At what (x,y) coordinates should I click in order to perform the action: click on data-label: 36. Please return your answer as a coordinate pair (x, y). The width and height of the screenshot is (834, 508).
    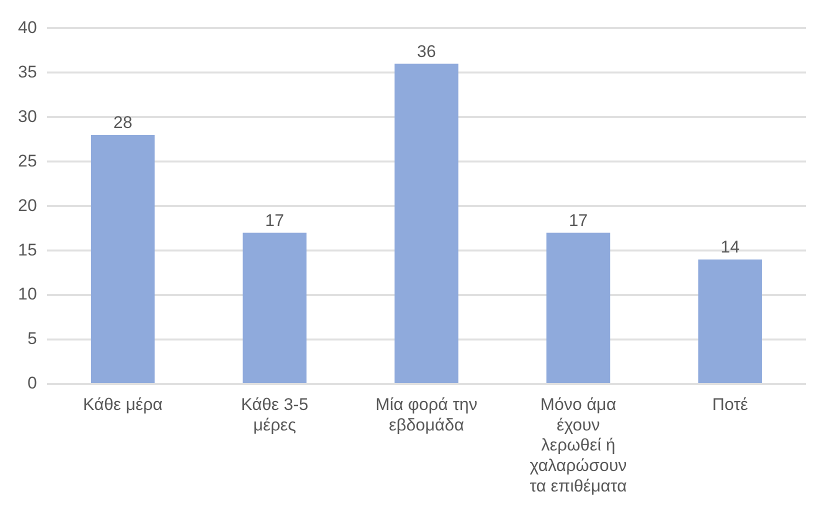
    Looking at the image, I should click on (426, 51).